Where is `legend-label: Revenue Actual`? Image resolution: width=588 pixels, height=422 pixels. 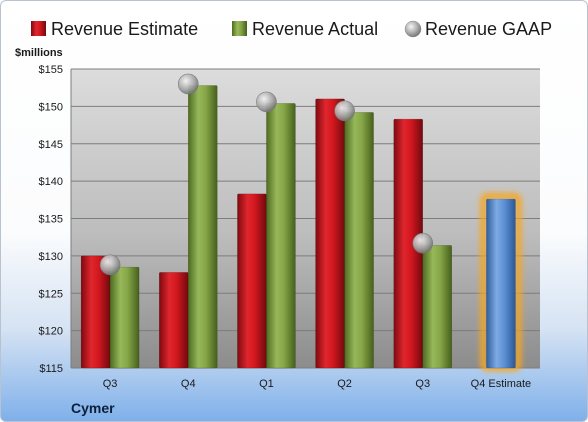
legend-label: Revenue Actual is located at coordinates (315, 29).